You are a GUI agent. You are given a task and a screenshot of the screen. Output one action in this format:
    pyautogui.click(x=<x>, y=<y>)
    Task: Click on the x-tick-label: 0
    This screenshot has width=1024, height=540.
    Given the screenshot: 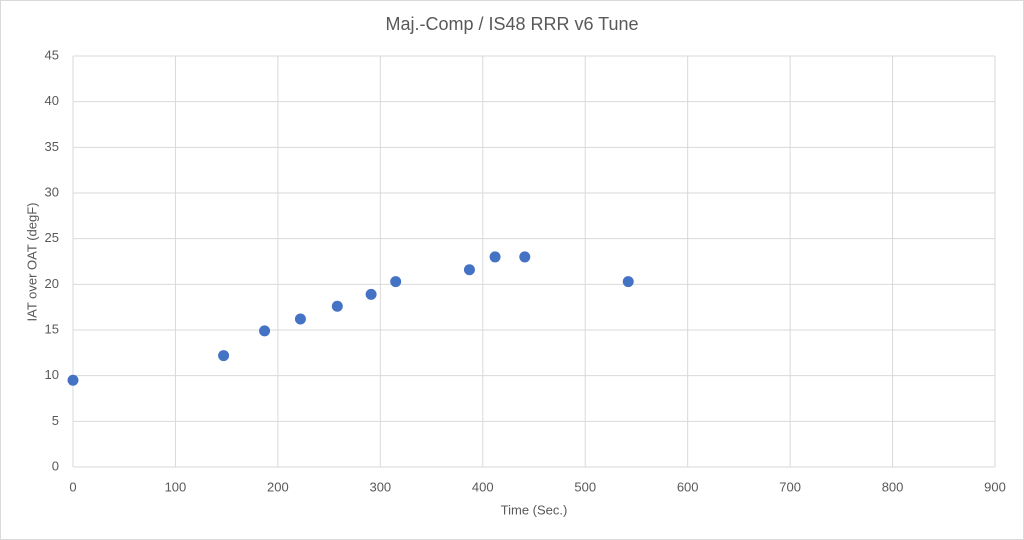 What is the action you would take?
    pyautogui.click(x=72, y=486)
    